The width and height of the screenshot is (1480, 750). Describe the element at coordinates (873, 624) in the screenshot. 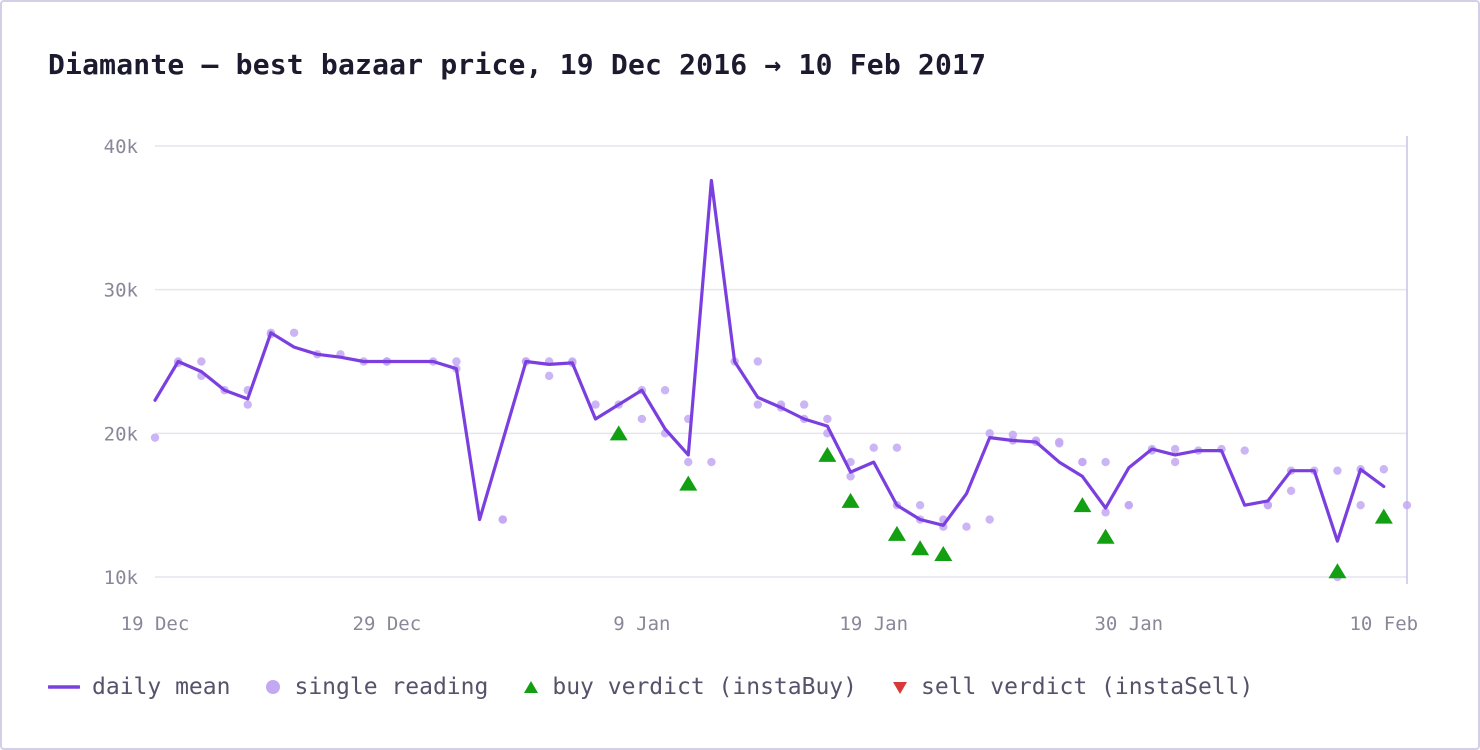

I see `x-tick-label: 19 Jan` at that location.